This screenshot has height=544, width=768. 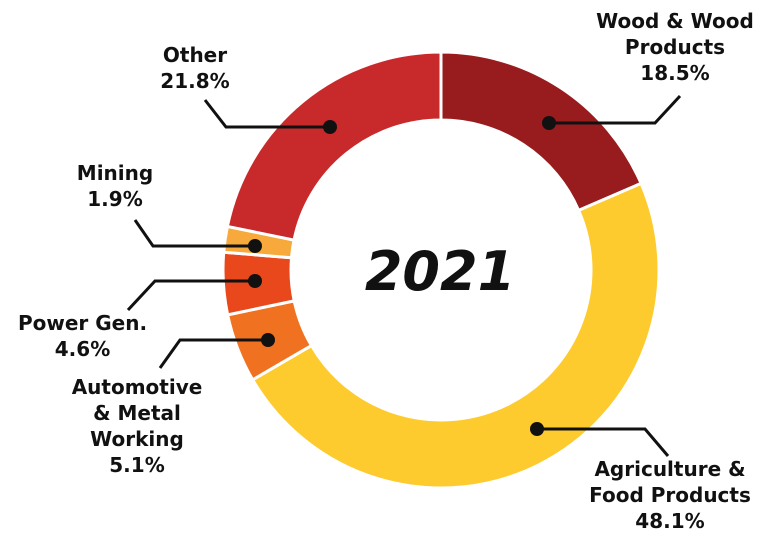 What do you see at coordinates (137, 426) in the screenshot?
I see `label-automotive: Automotive & Metal Working 5.1%` at bounding box center [137, 426].